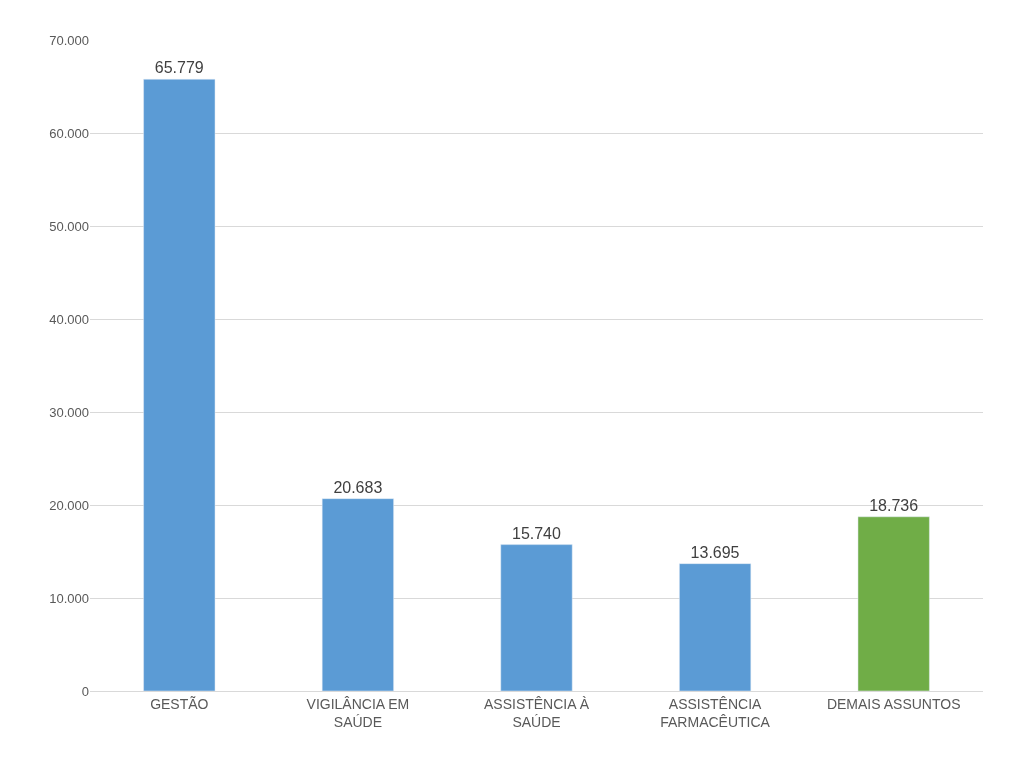  I want to click on y-tick-label: 30.000, so click(69, 412).